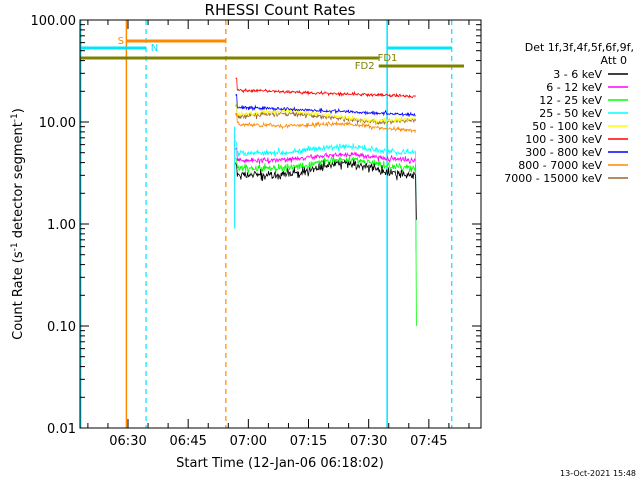 This screenshot has height=480, width=640. I want to click on x-tick-label: 07:30, so click(368, 441).